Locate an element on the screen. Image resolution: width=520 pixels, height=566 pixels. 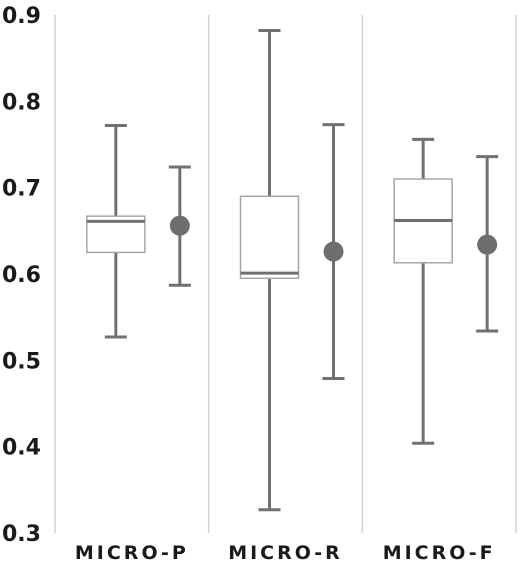
x-tick-label: MICRO-F is located at coordinates (439, 553).